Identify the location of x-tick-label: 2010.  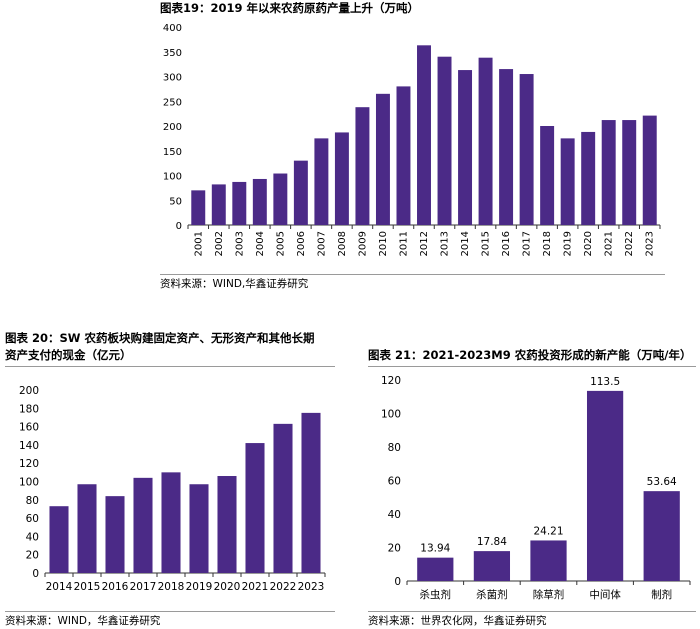
(383, 243).